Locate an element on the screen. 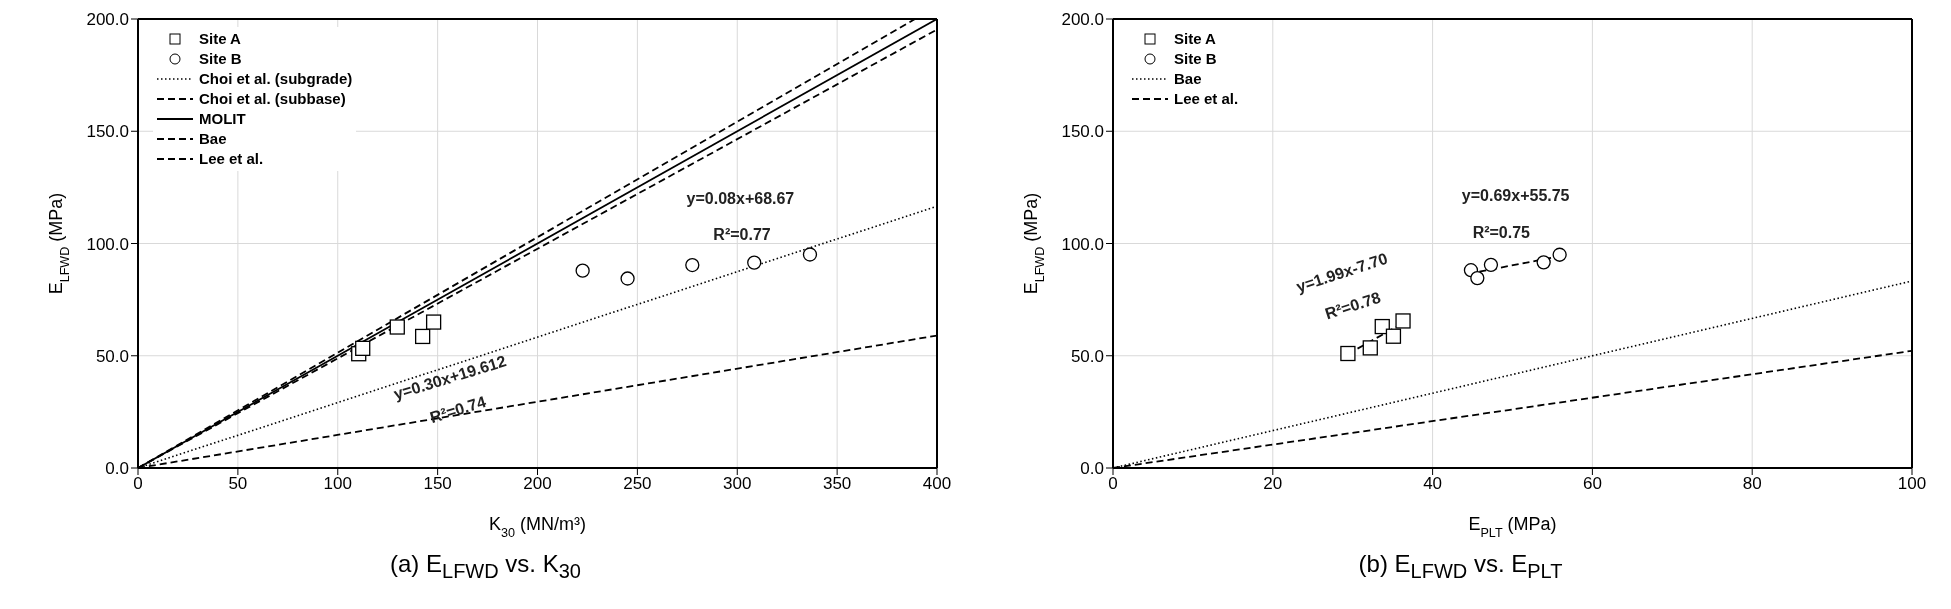  x-axis-title: K$_{30}$ (MN/m³) is located at coordinates (537, 527).